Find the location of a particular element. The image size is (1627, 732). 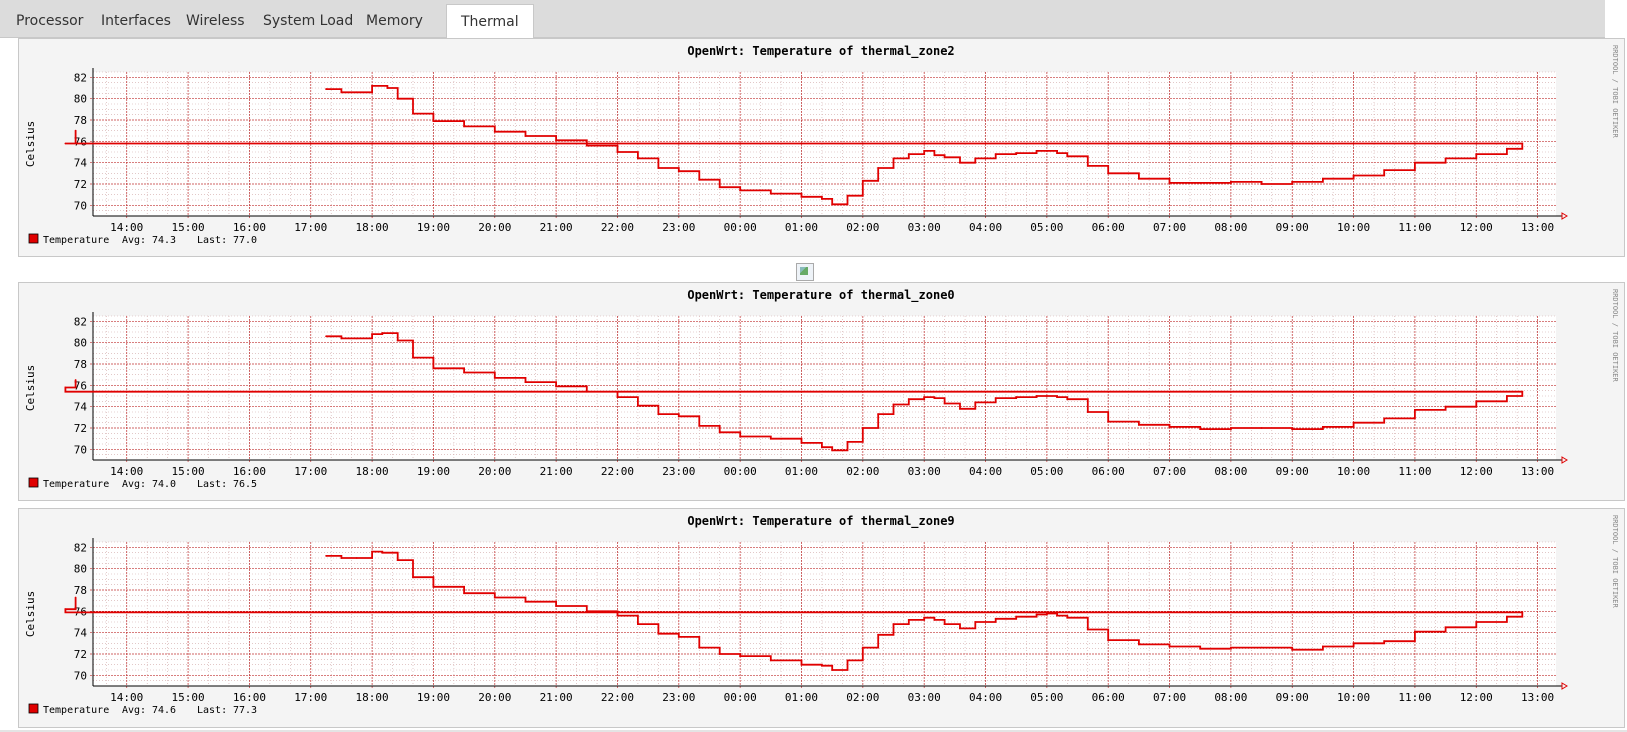

tab-system-load: System Load is located at coordinates (308, 21).